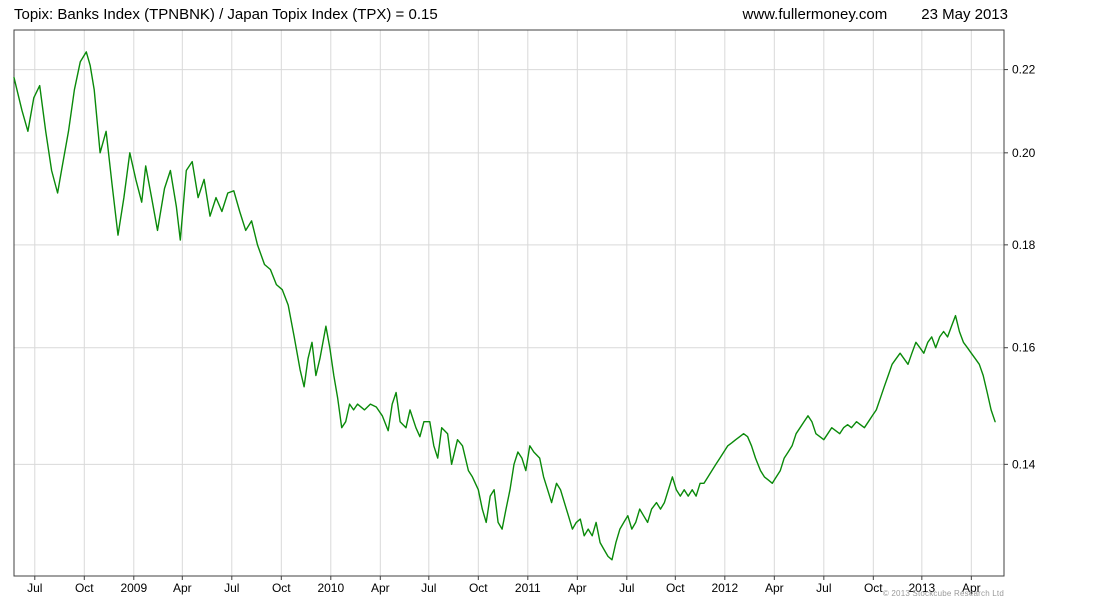 This screenshot has height=600, width=1100. Describe the element at coordinates (943, 593) in the screenshot. I see `copyright-notice: © 2013 Stockcube Research Ltd` at that location.